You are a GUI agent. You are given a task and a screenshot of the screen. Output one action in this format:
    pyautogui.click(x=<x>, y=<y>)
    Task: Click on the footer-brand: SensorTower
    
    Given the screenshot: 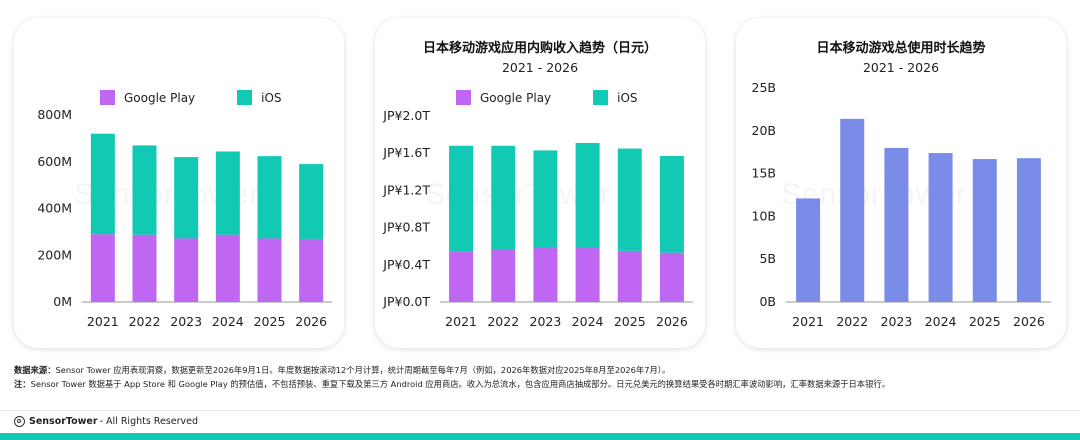 What is the action you would take?
    pyautogui.click(x=63, y=421)
    